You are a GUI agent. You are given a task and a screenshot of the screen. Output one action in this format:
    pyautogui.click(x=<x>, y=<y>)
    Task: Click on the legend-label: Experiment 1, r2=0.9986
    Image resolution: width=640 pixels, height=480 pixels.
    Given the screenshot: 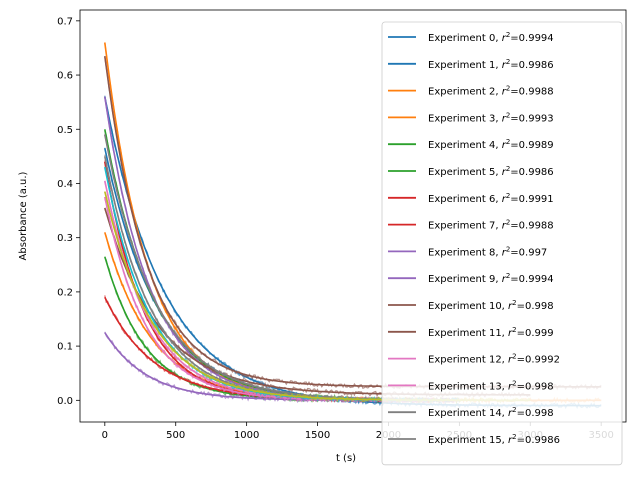 What is the action you would take?
    pyautogui.click(x=491, y=64)
    